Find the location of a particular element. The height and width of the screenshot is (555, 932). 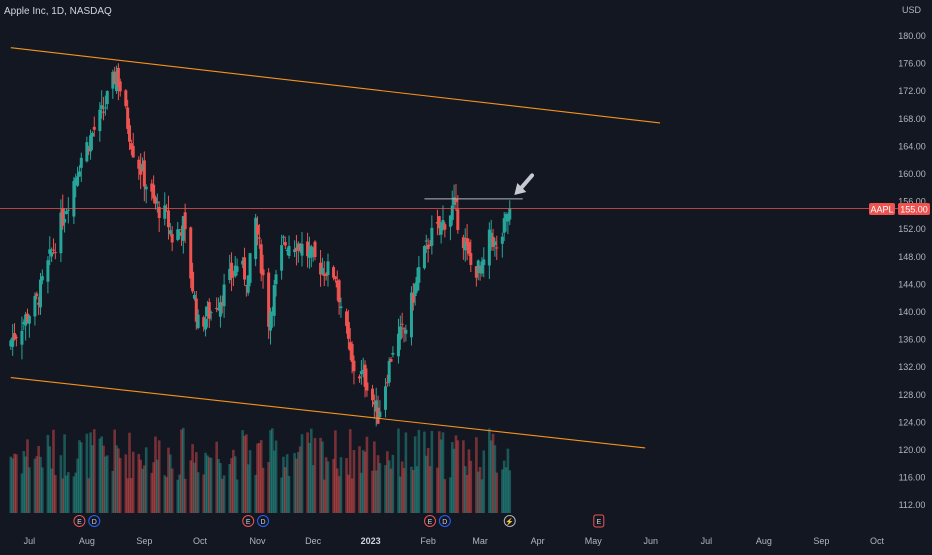

price-tick-label: 168.00 is located at coordinates (912, 119).